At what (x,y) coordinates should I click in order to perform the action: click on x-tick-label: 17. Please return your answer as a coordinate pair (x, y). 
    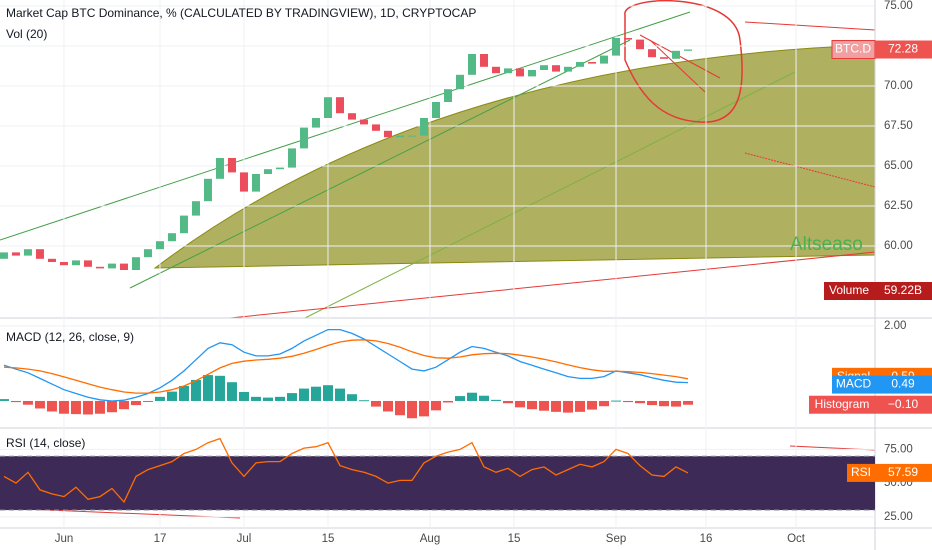
    Looking at the image, I should click on (160, 539).